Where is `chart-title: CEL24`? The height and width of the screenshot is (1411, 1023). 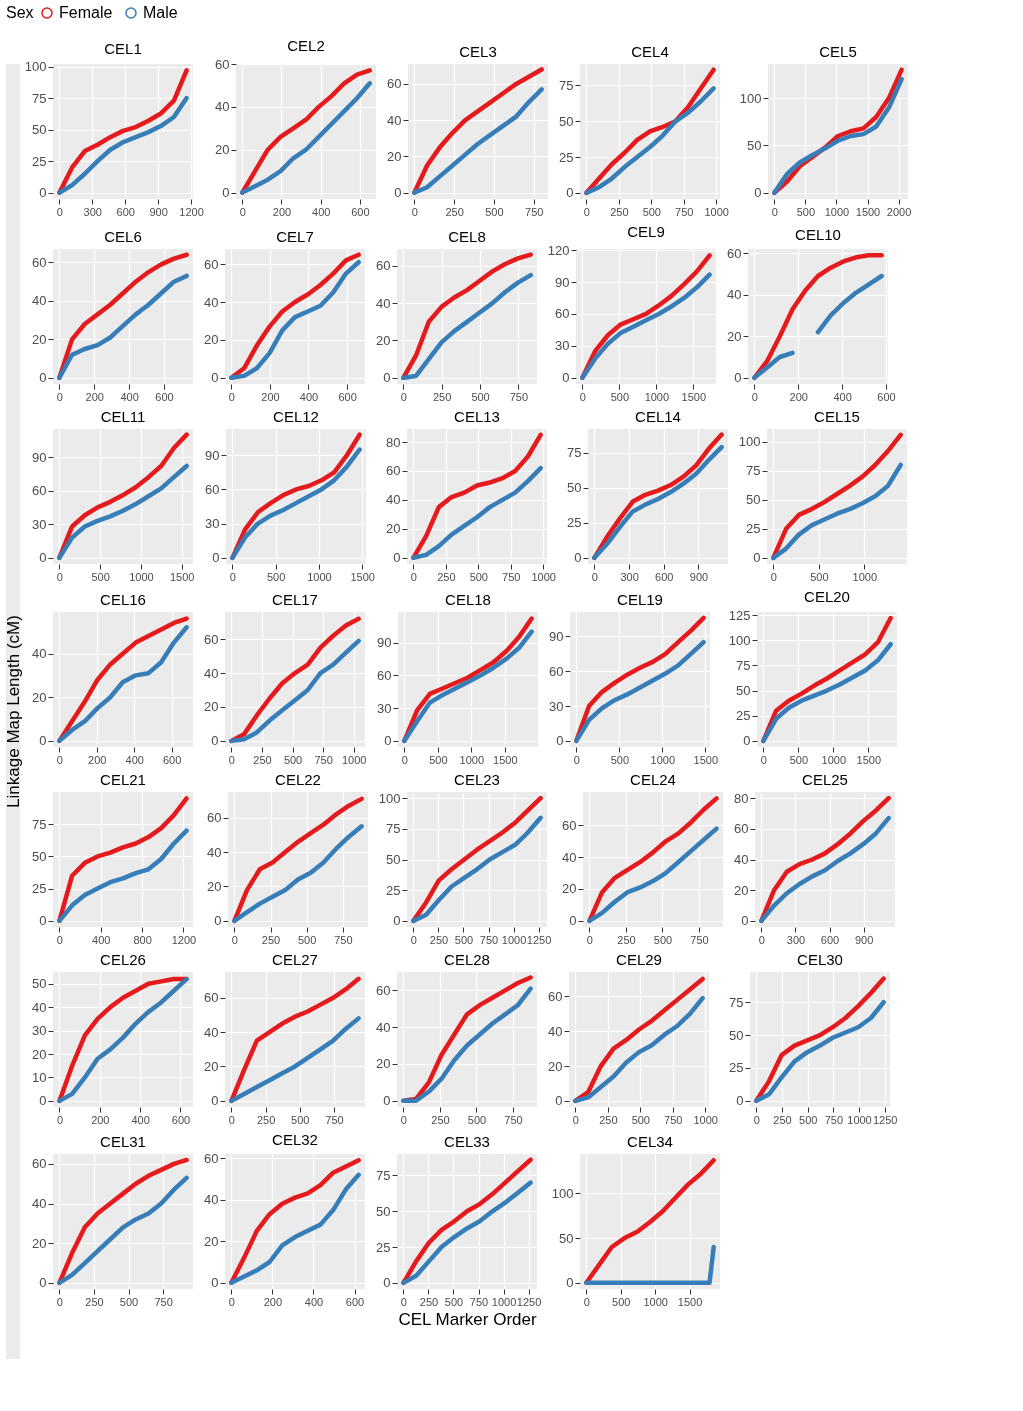
chart-title: CEL24 is located at coordinates (653, 779).